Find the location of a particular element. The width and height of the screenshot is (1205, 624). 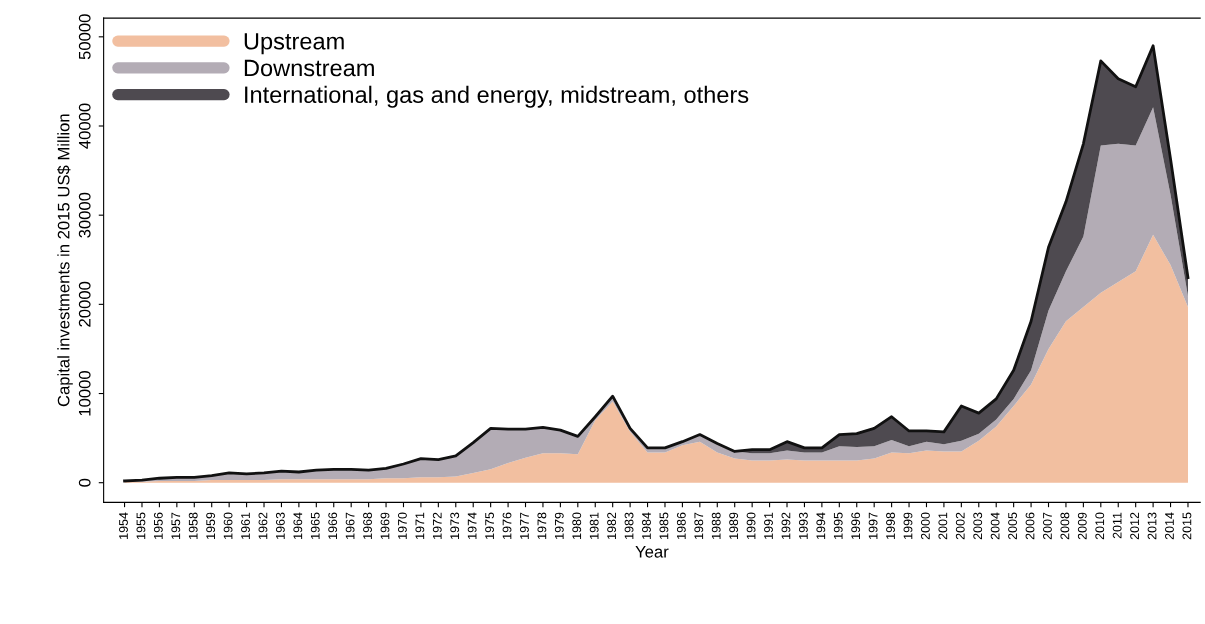

x-tick-label: 1966 is located at coordinates (333, 525).